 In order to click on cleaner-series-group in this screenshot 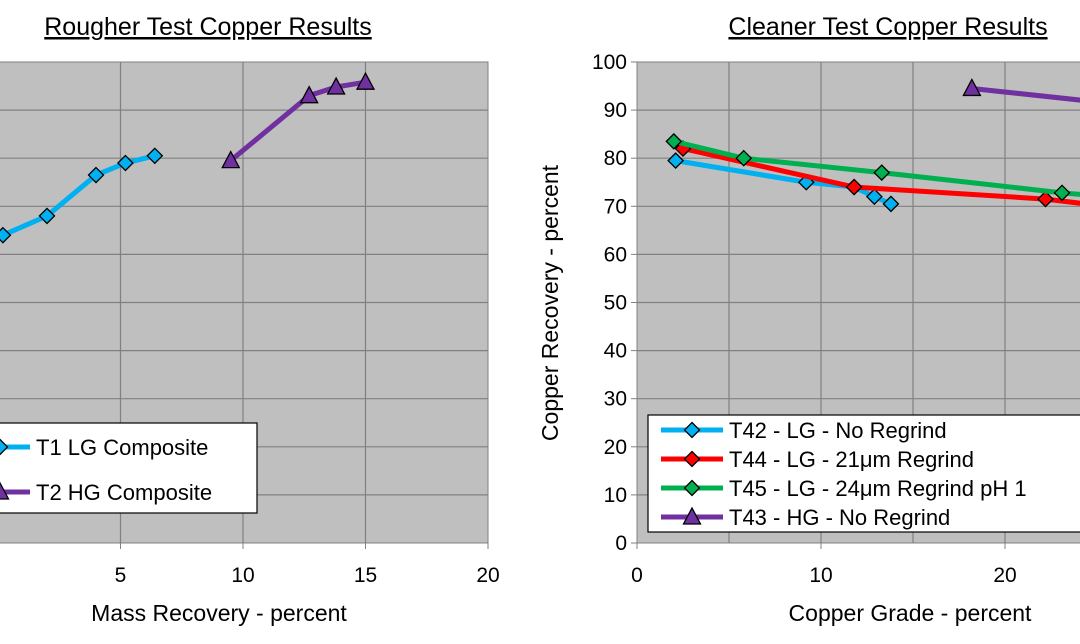, I will do `click(872, 145)`.